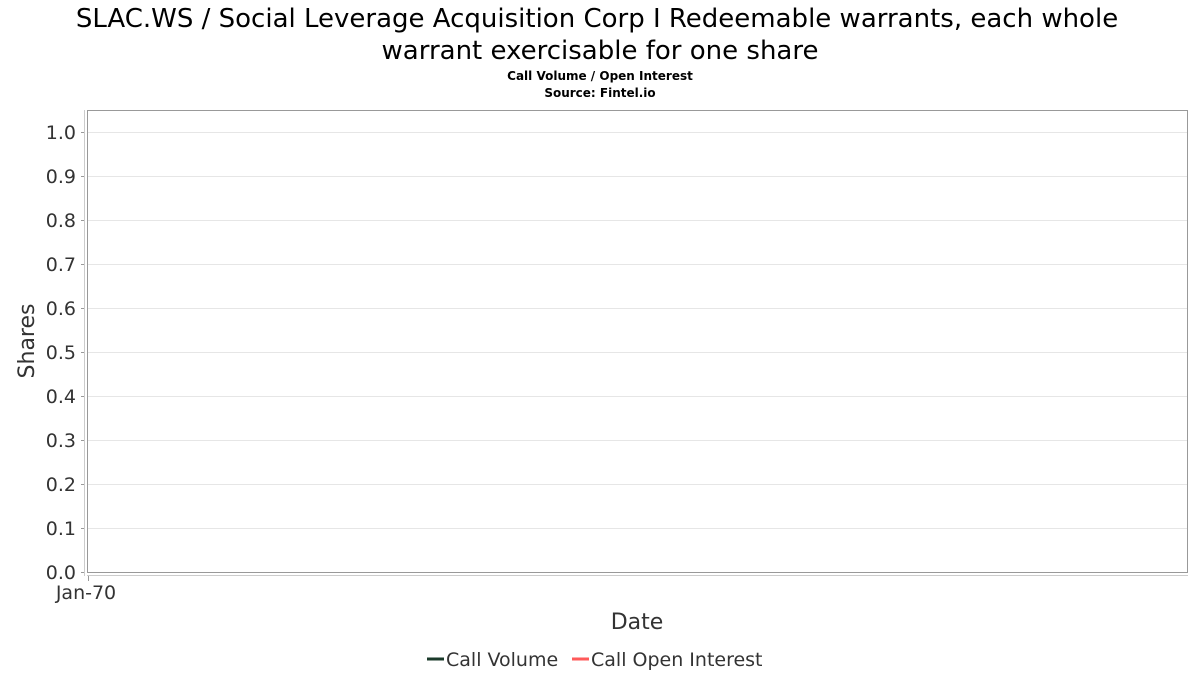 The image size is (1200, 679). Describe the element at coordinates (61, 309) in the screenshot. I see `y-tick-label: 0.6` at that location.